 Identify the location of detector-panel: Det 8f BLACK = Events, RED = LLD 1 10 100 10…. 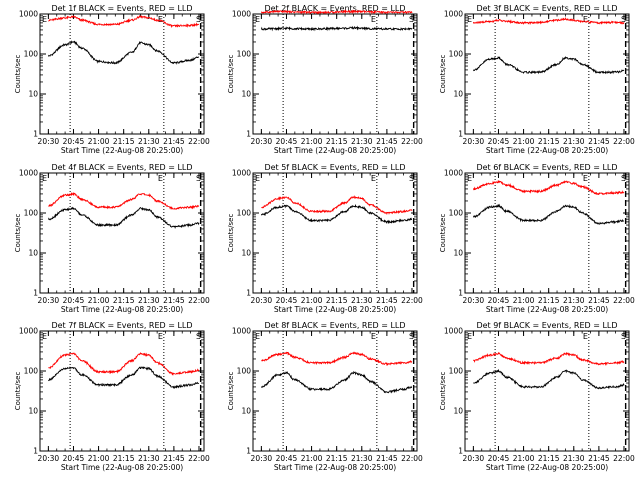
(325, 396).